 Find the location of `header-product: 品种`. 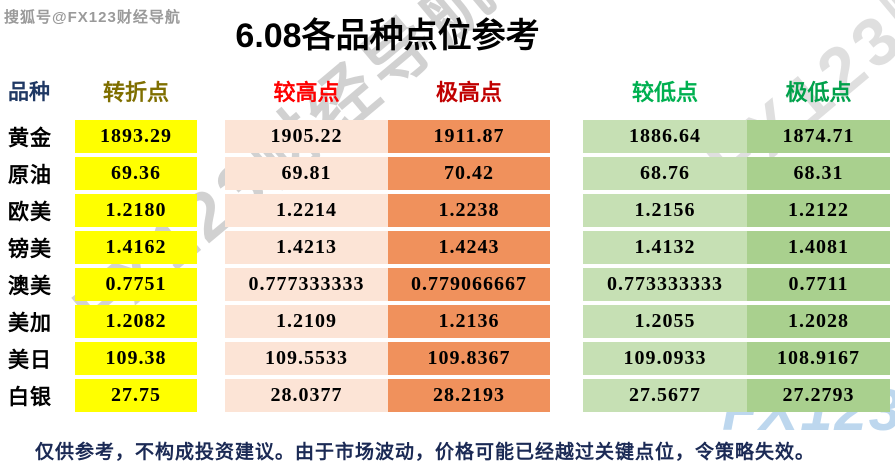

header-product: 品种 is located at coordinates (29, 92).